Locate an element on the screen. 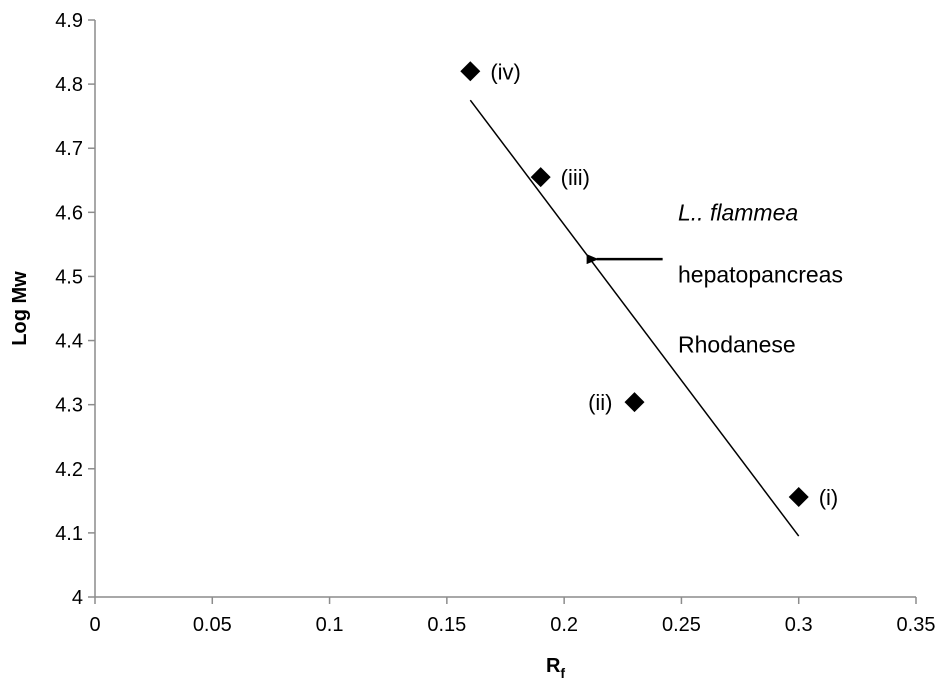 The image size is (943, 682). x-tick-label: 0.1 is located at coordinates (330, 625).